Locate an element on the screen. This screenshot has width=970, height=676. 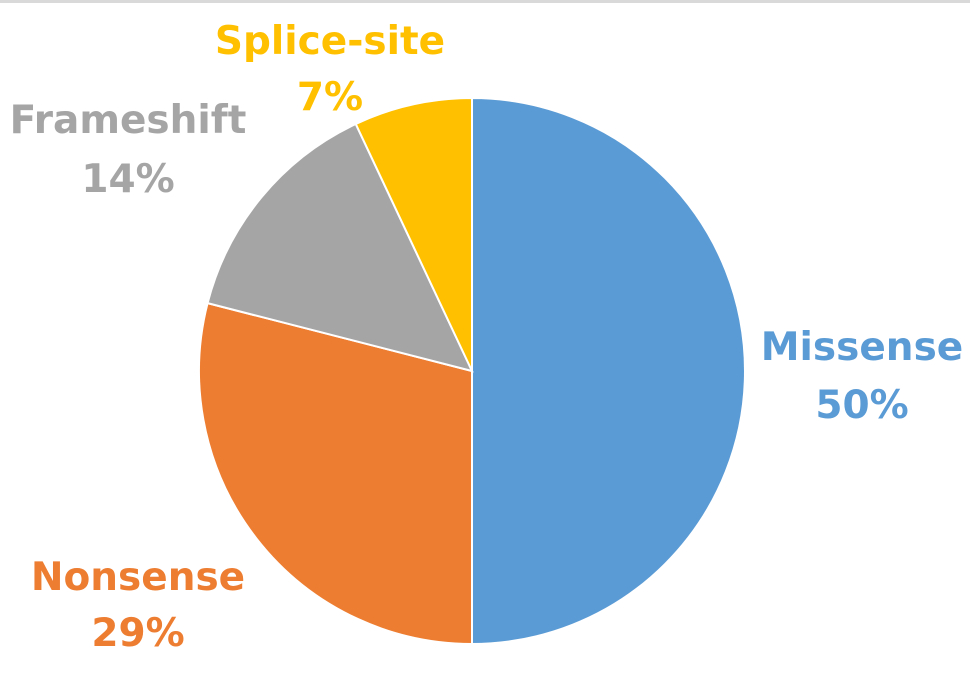
pie-slice-frameshift is located at coordinates (340, 247).